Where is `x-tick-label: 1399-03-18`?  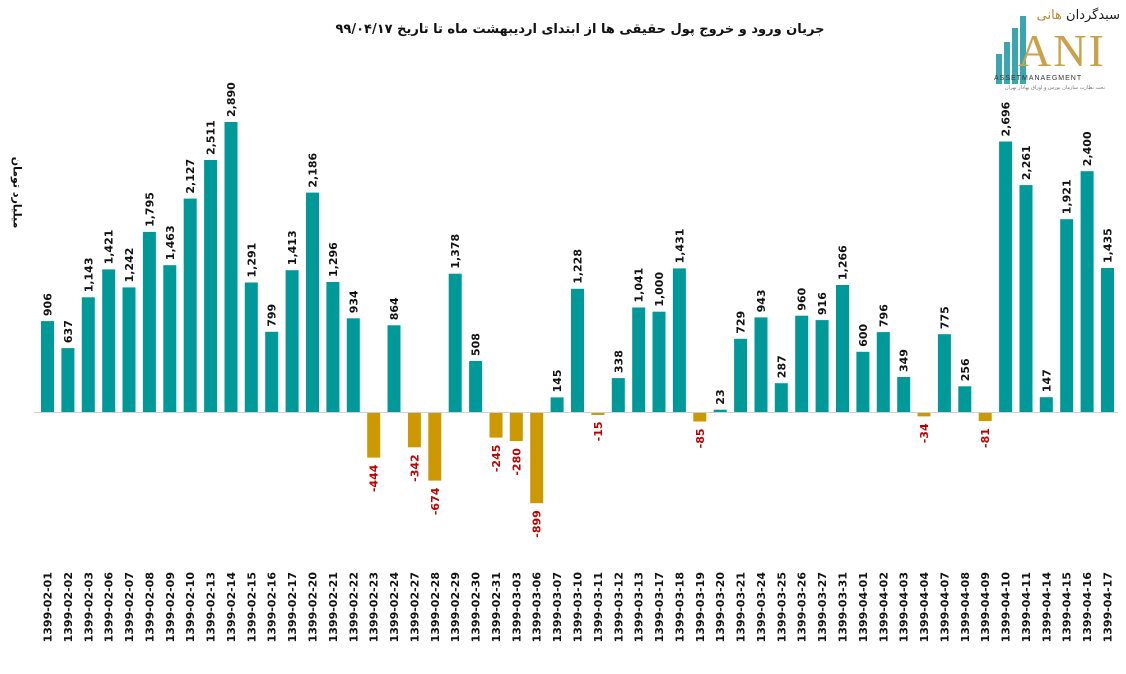
x-tick-label: 1399-03-18 is located at coordinates (679, 607).